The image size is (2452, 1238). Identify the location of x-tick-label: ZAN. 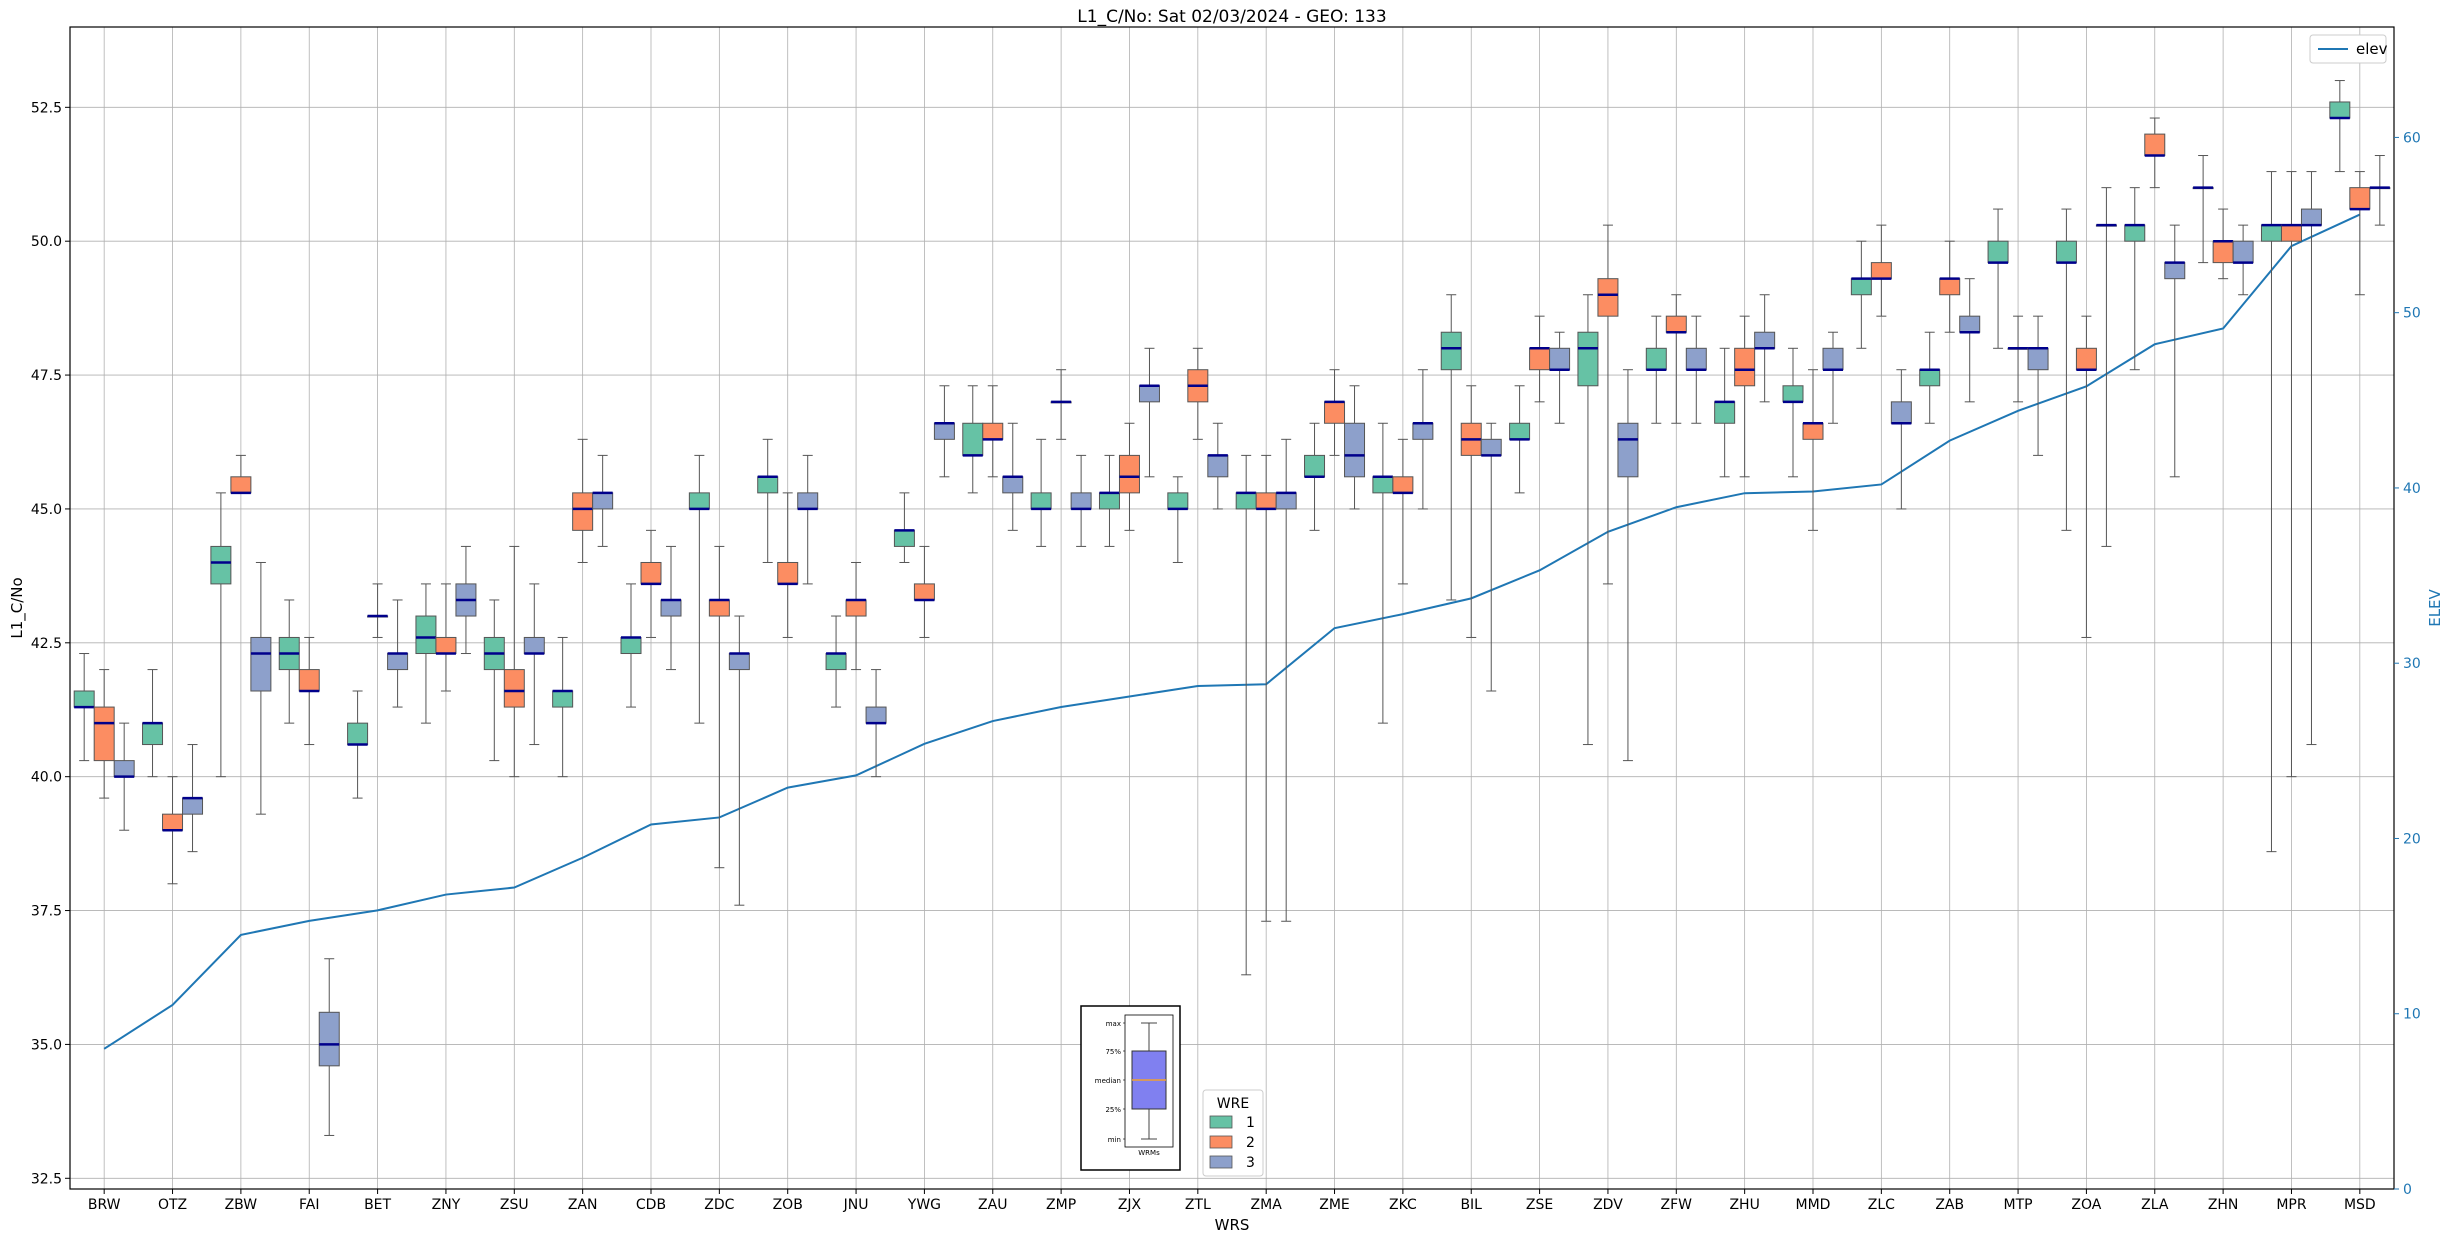
(583, 1205).